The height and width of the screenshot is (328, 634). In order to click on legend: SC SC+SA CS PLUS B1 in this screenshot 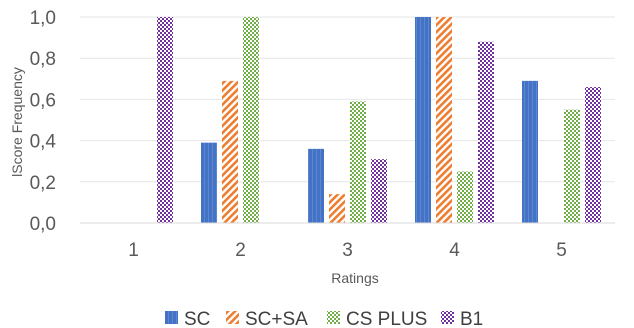, I will do `click(324, 318)`.